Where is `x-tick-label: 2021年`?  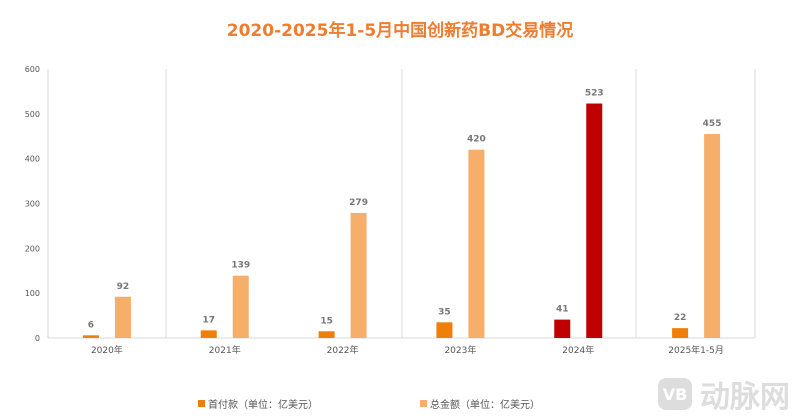 x-tick-label: 2021年 is located at coordinates (225, 350).